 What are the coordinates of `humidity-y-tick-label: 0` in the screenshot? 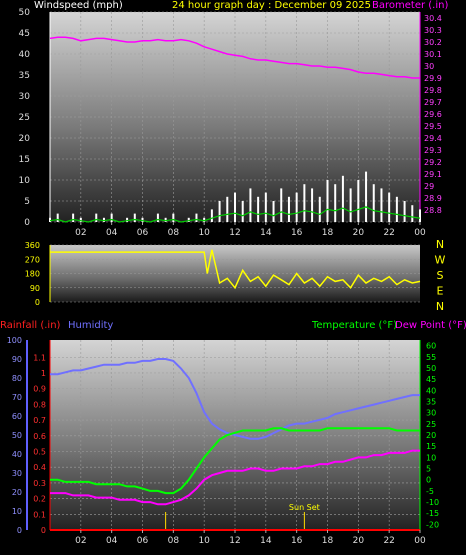 It's located at (19, 530).